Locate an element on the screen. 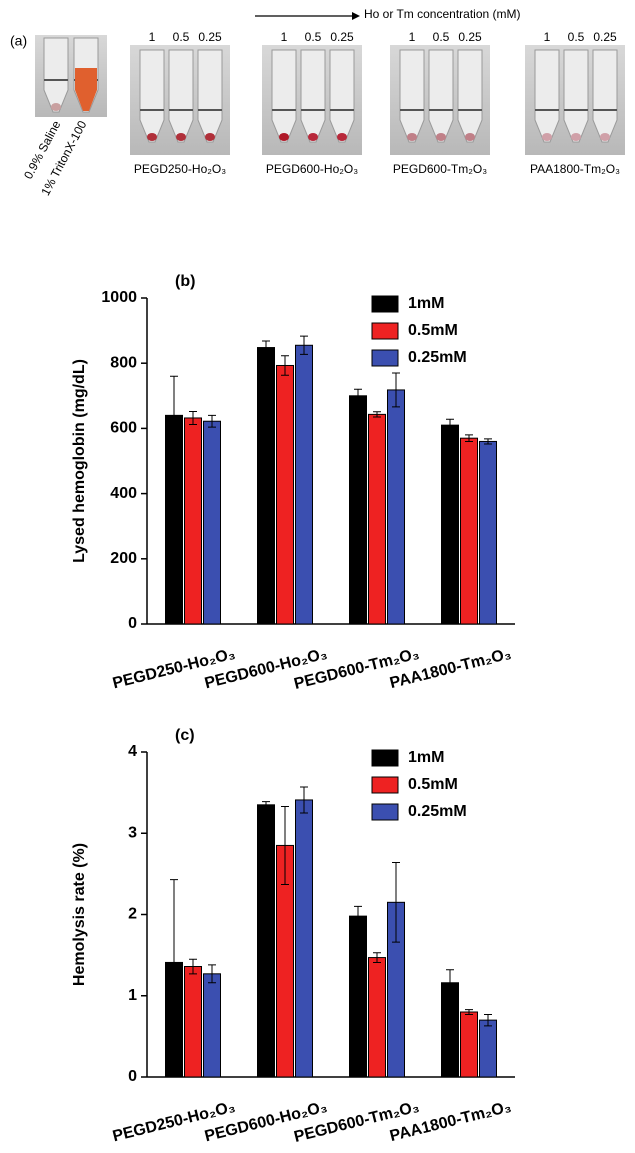 The height and width of the screenshot is (1153, 635). liquid is located at coordinates (86, 89).